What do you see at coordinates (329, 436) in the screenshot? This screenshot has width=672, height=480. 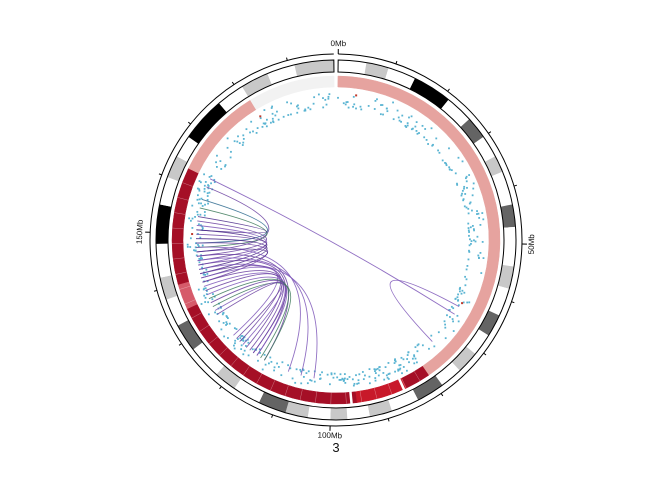 I see `tick-label: 100Mb` at bounding box center [329, 436].